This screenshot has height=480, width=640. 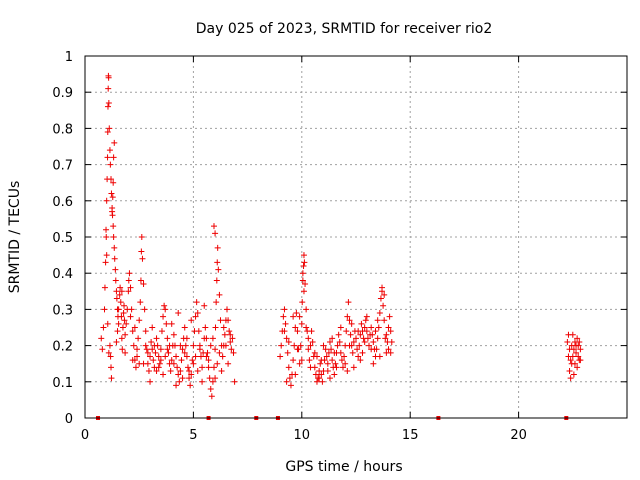 What do you see at coordinates (62, 129) in the screenshot?
I see `y-tick-label: 0.8` at bounding box center [62, 129].